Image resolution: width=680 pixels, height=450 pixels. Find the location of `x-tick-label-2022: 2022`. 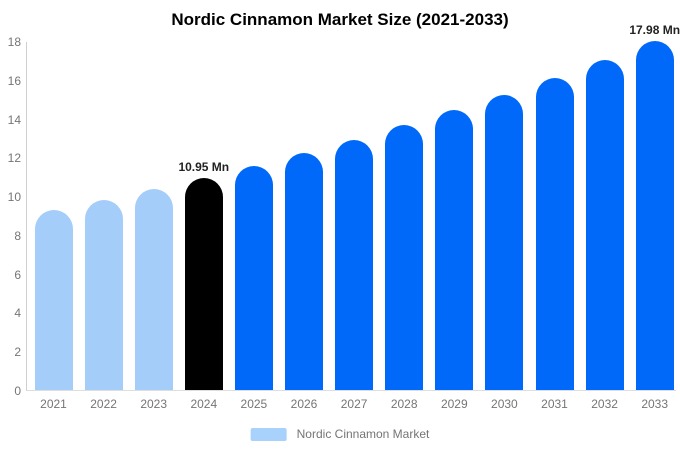

x-tick-label-2022: 2022 is located at coordinates (103, 404).